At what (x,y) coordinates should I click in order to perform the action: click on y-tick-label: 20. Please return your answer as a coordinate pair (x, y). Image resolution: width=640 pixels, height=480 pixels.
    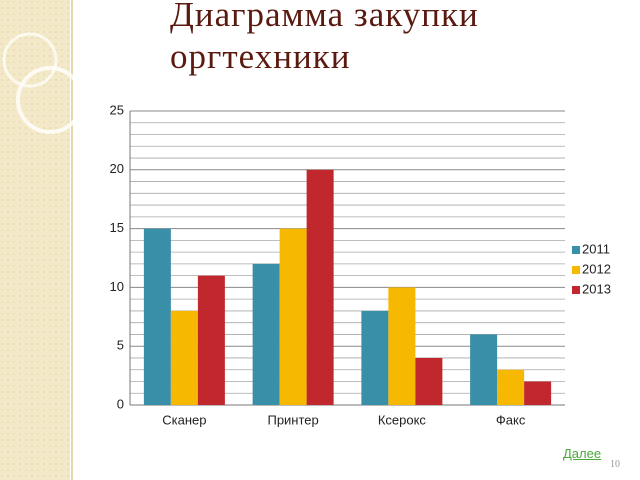
    Looking at the image, I should click on (117, 168).